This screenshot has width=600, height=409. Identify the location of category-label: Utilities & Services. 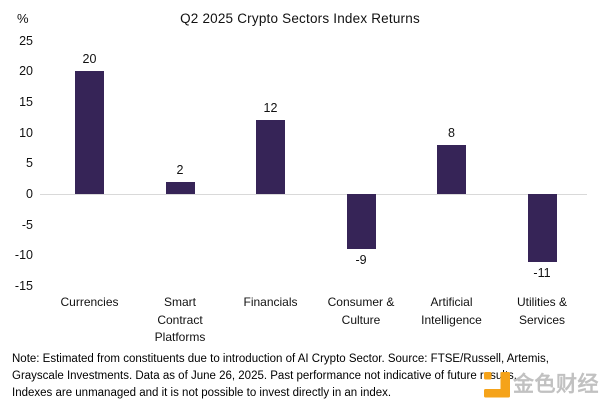
(541, 311).